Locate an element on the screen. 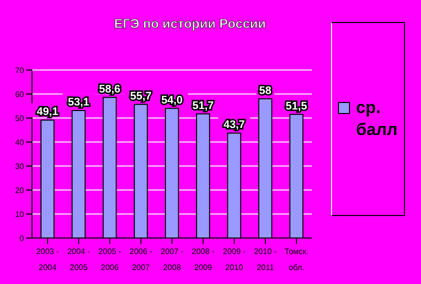 The image size is (421, 284). x-tick-label: 2009 - 2010 is located at coordinates (234, 259).